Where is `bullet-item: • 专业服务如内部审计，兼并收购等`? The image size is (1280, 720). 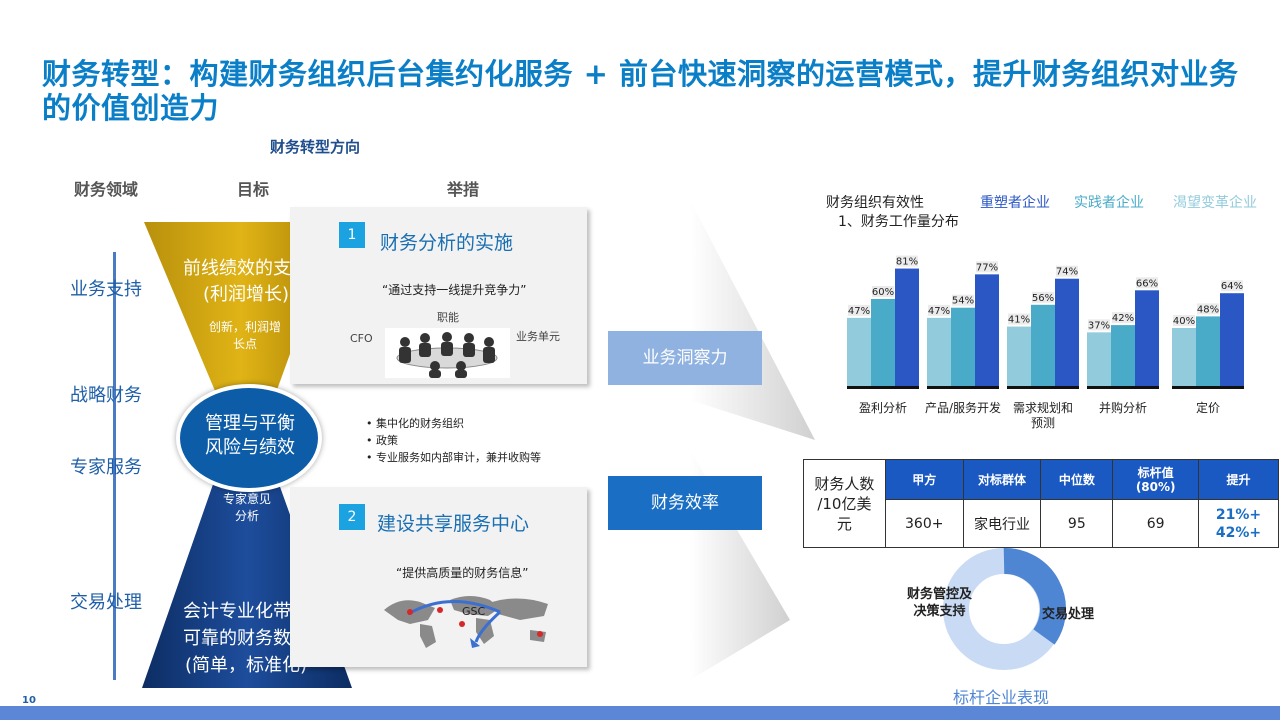
bullet-item: • 专业服务如内部审计，兼并收购等 is located at coordinates (453, 457).